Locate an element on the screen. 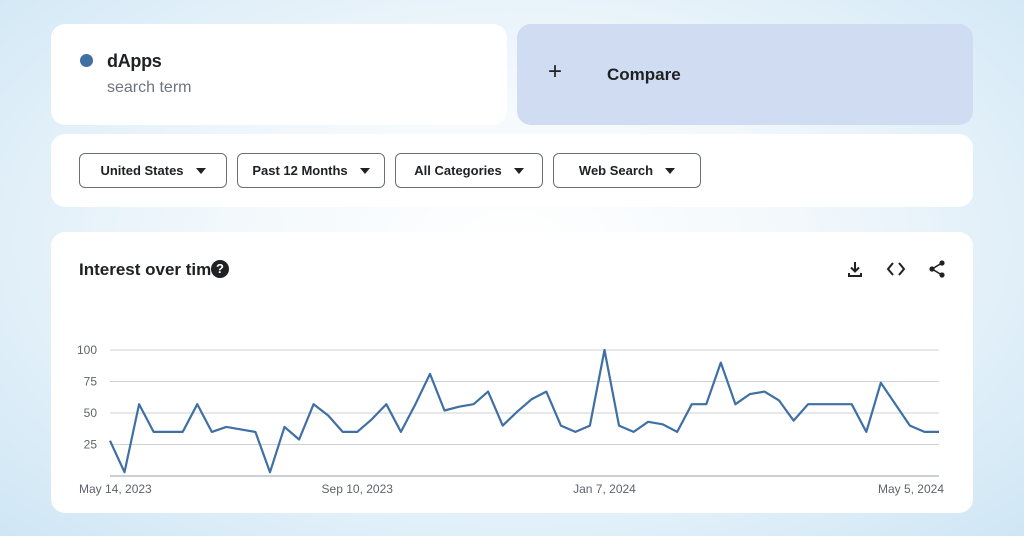 The height and width of the screenshot is (536, 1024). plus-icon: + is located at coordinates (555, 71).